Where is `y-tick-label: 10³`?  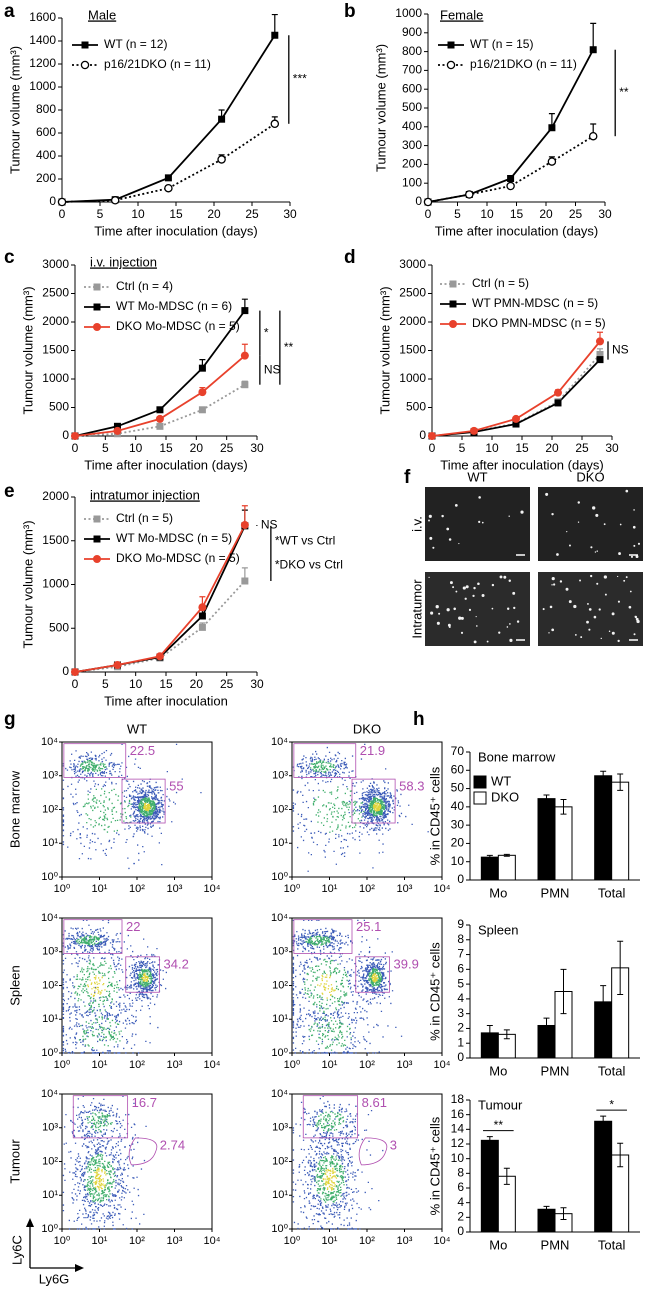
y-tick-label: 10³ is located at coordinates (50, 952).